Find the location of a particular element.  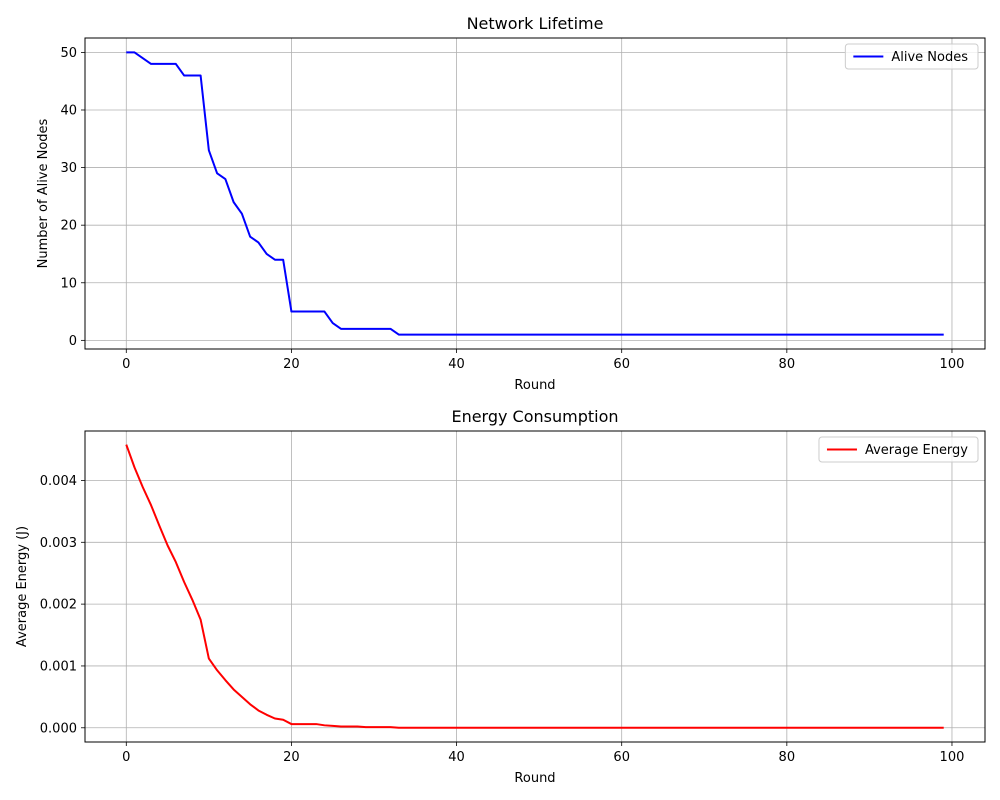

y-tick-label: 0 is located at coordinates (73, 341).